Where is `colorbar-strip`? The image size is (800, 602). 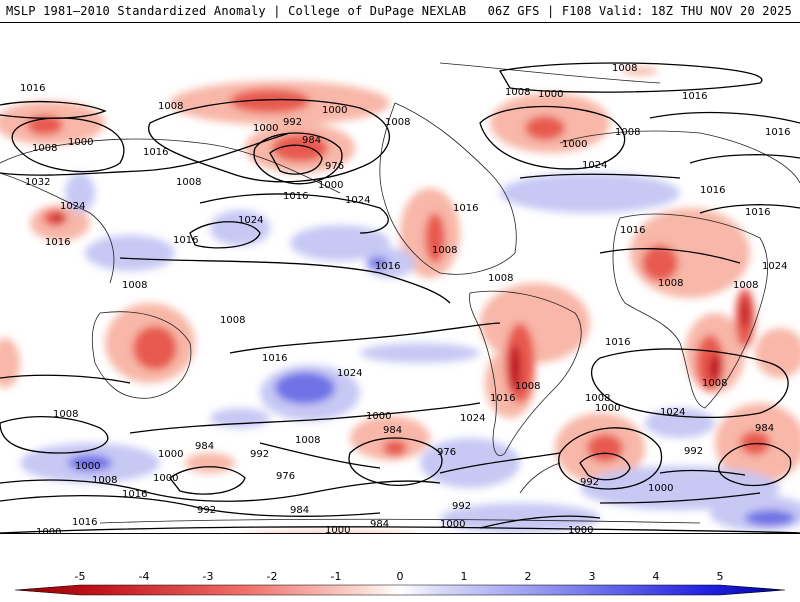
colorbar-strip is located at coordinates (400, 590).